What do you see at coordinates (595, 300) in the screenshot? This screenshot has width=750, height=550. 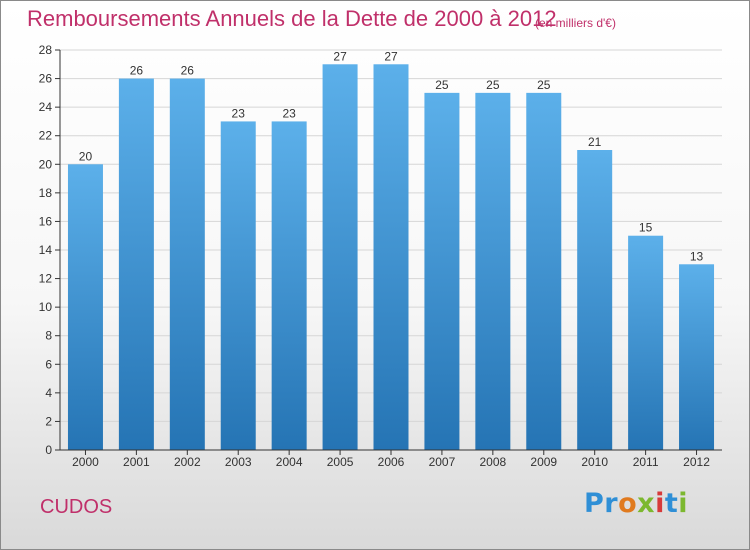 I see `bar-2010` at bounding box center [595, 300].